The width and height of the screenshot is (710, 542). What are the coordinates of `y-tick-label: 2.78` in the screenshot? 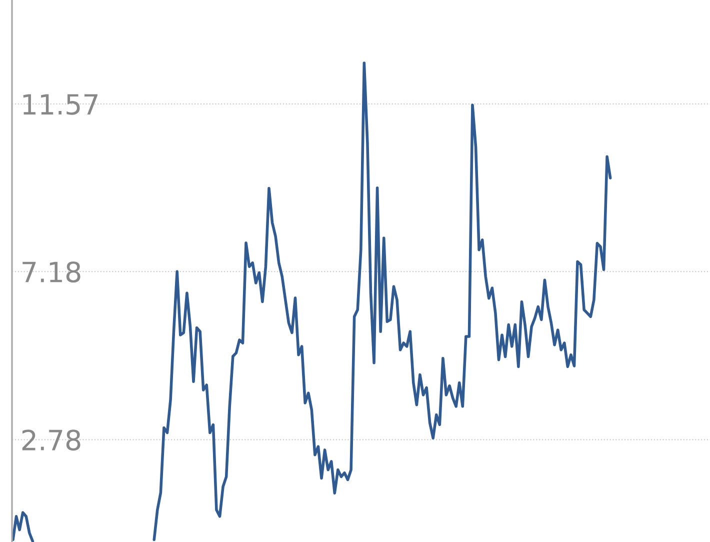 It's located at (51, 440).